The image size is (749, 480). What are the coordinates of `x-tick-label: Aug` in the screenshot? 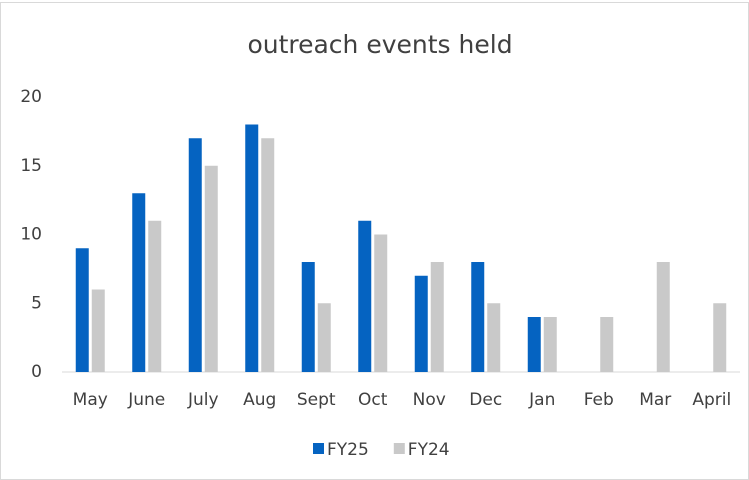 It's located at (259, 400).